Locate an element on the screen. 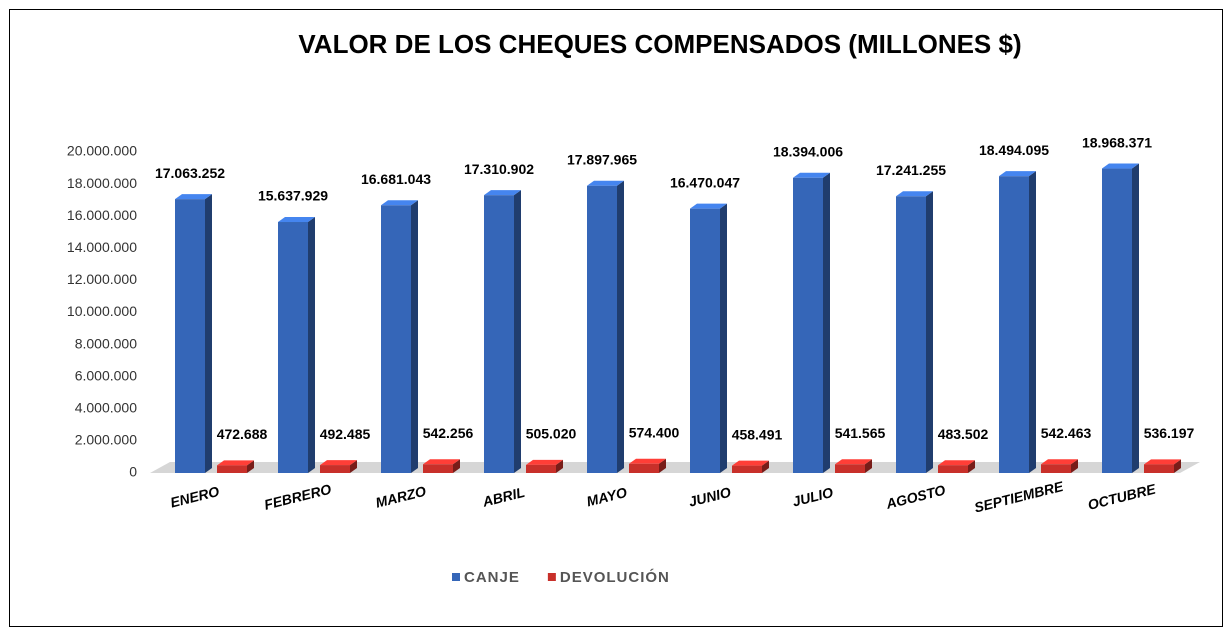  value-label: 16.470.047 is located at coordinates (705, 182).